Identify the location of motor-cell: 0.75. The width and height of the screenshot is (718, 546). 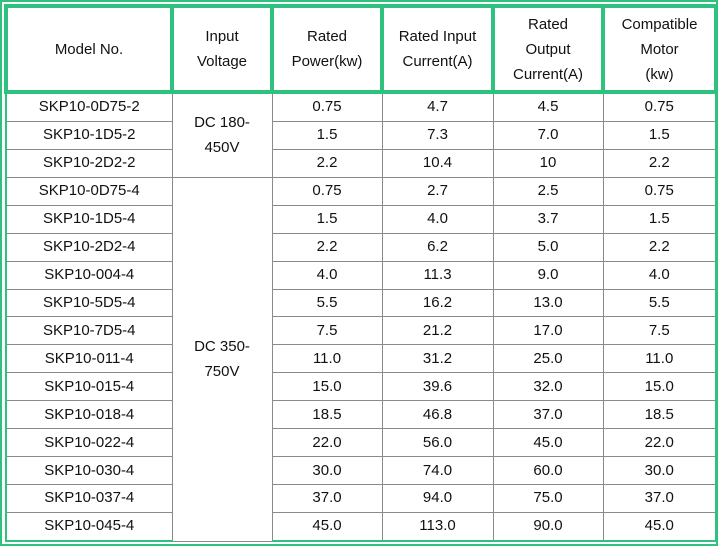
(659, 105).